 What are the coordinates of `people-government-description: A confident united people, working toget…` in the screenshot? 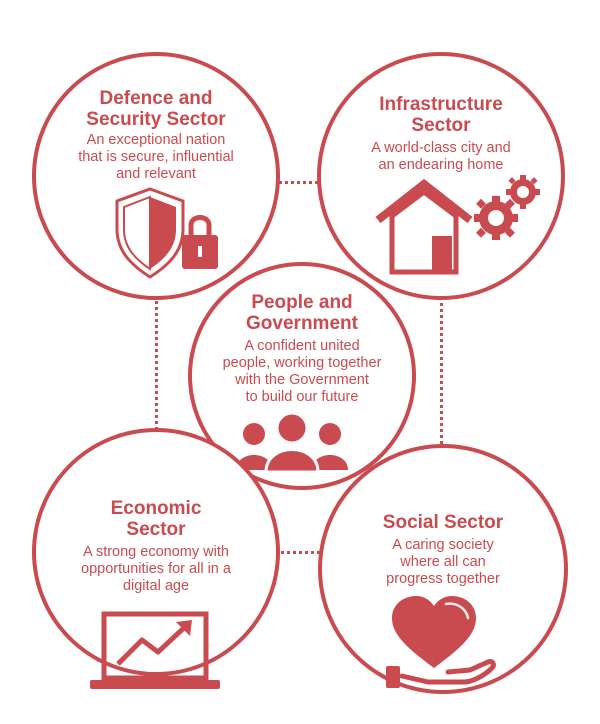 It's located at (302, 371).